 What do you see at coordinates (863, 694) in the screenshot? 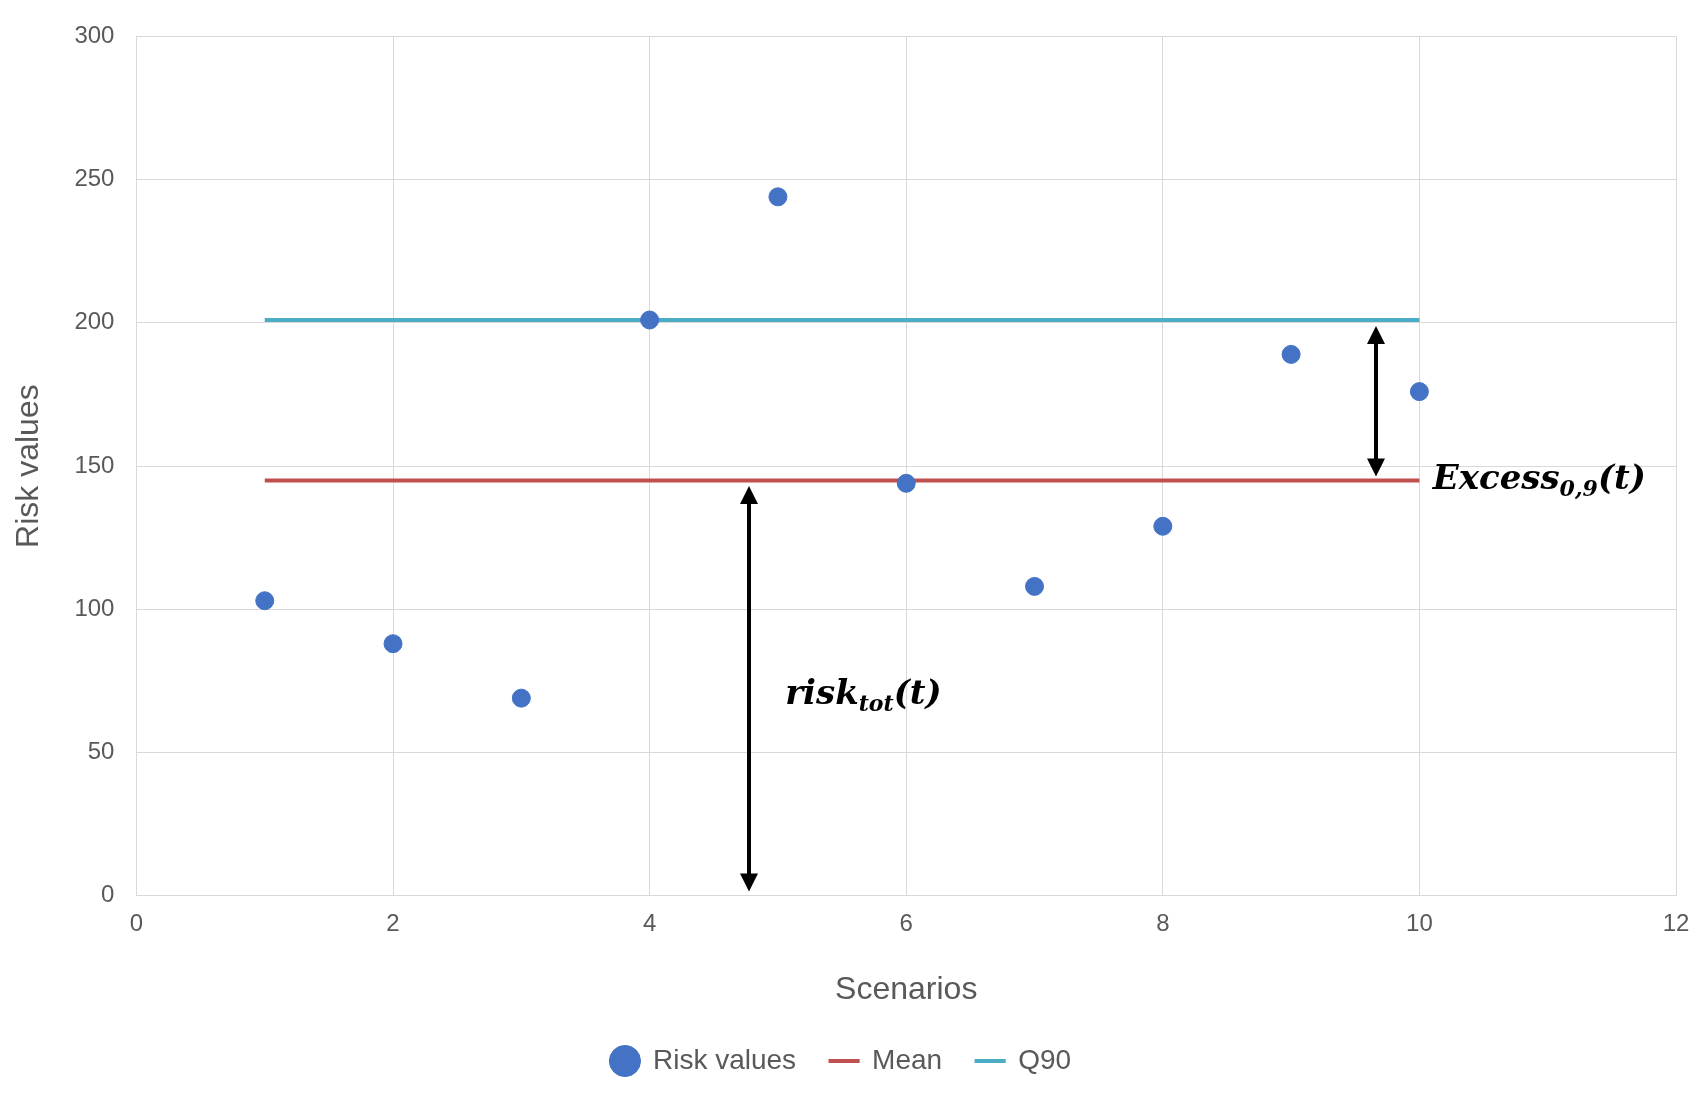
I see `annotation: risk$_{tot}$(t)` at bounding box center [863, 694].